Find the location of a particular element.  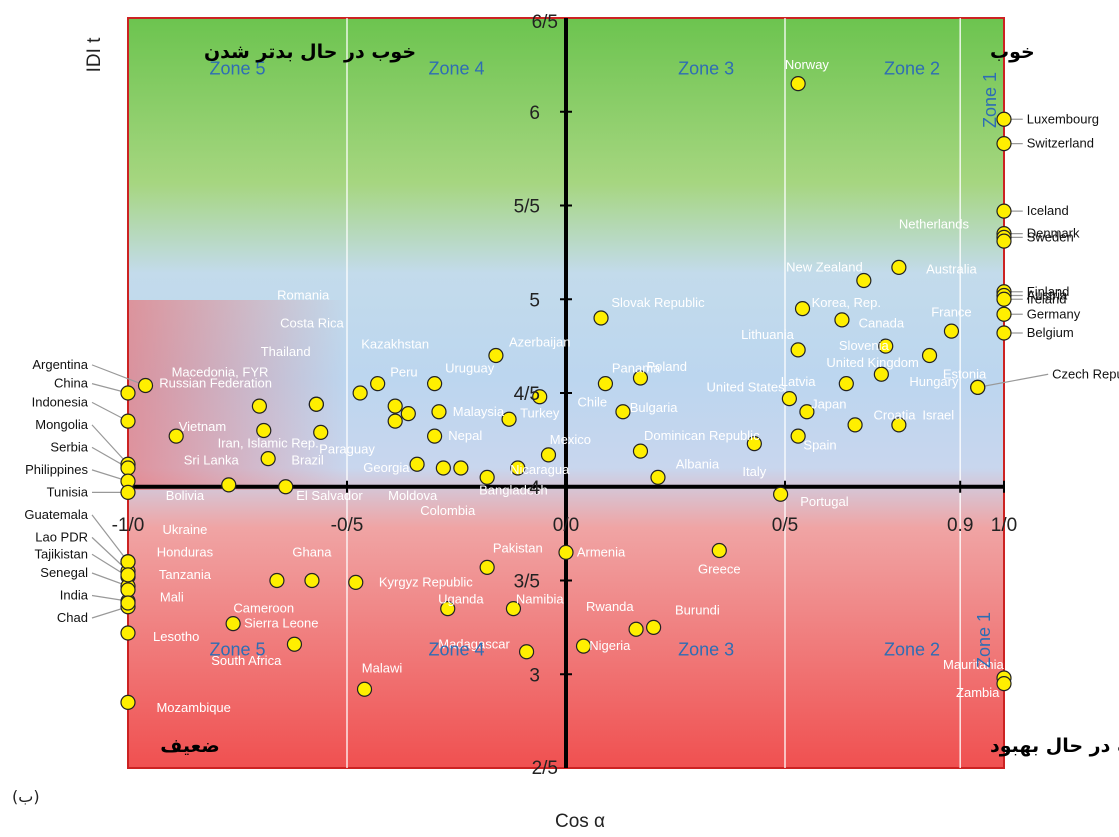

point-russian-federation is located at coordinates (259, 406).